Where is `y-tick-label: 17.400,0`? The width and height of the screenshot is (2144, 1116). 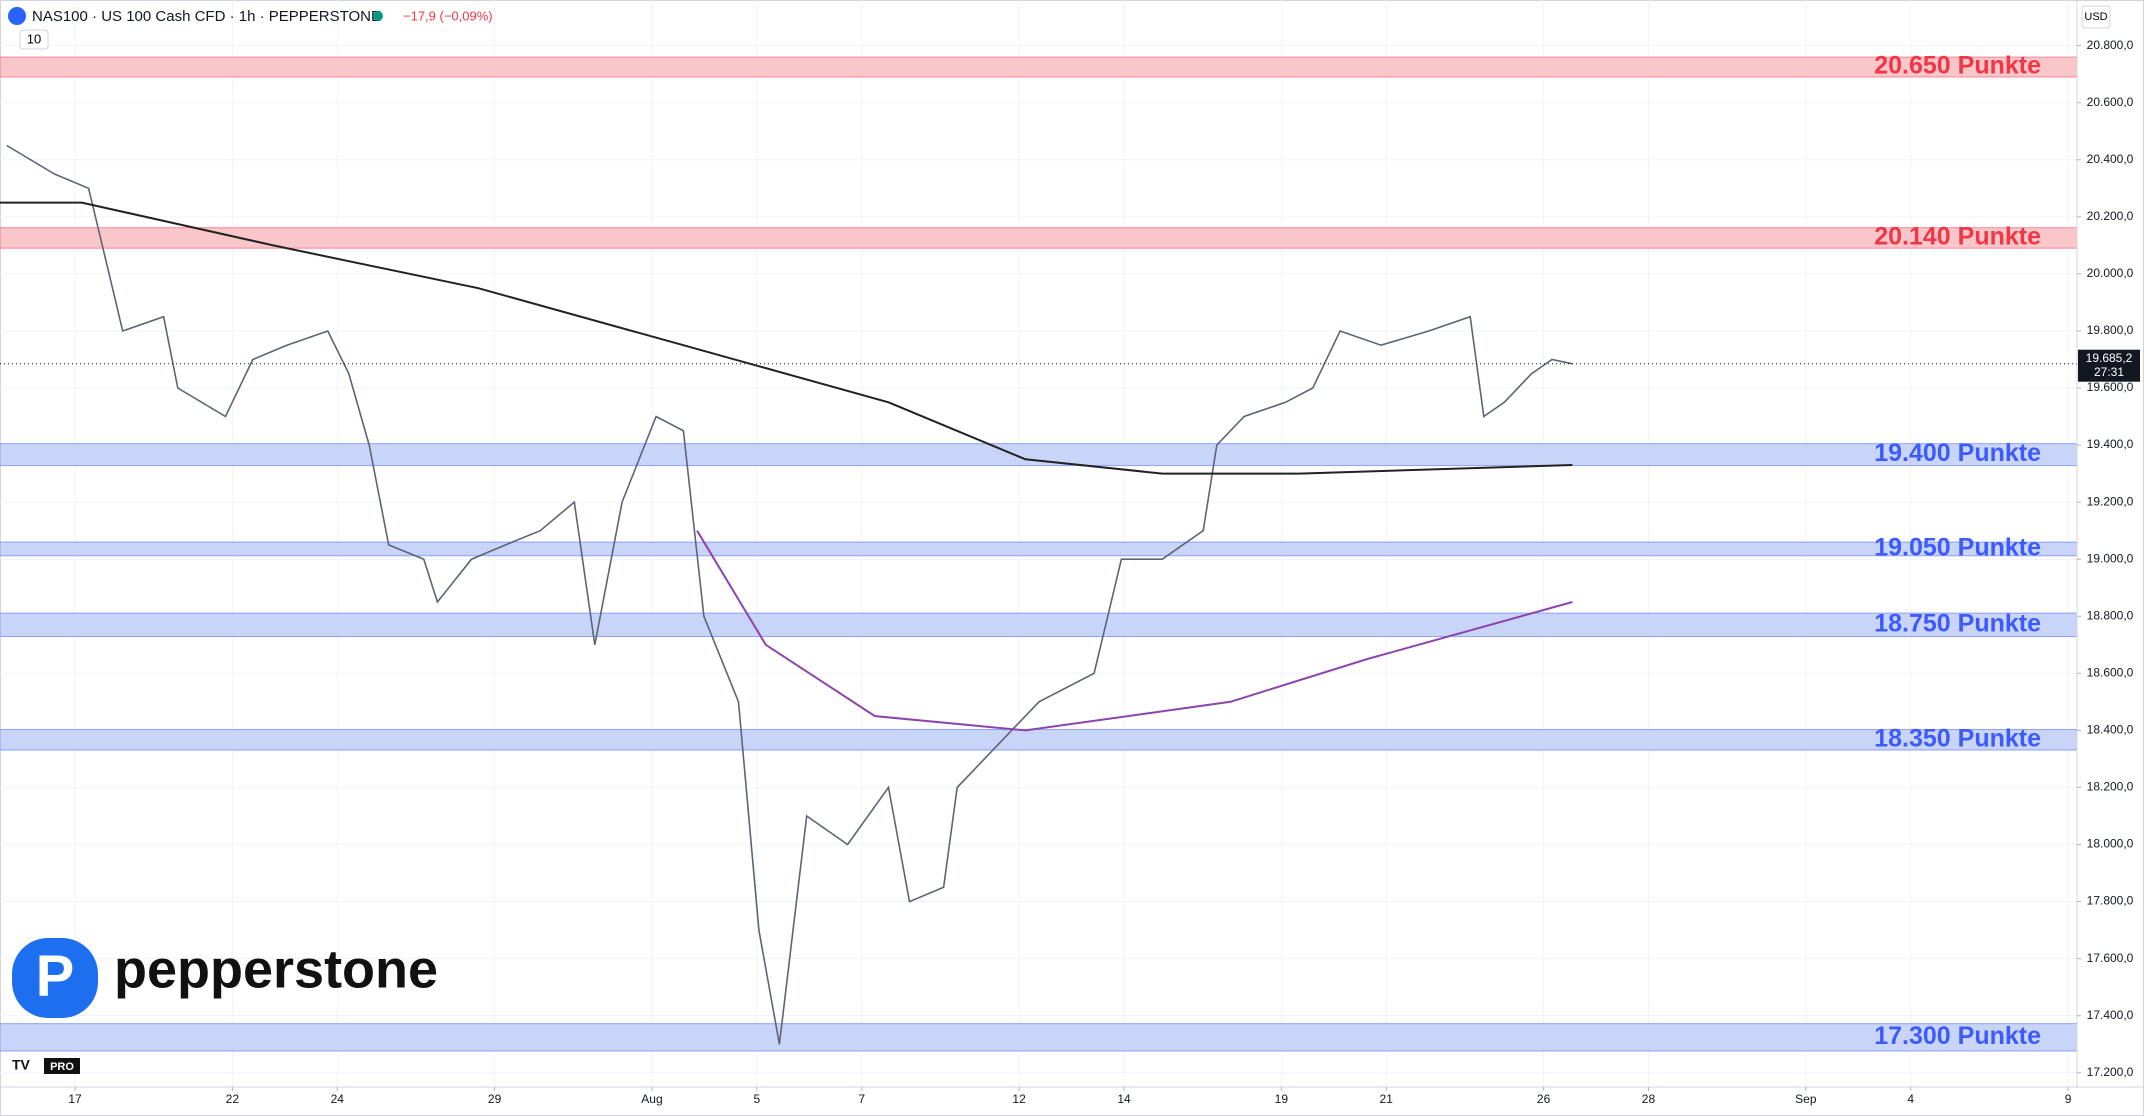 y-tick-label: 17.400,0 is located at coordinates (2110, 1015).